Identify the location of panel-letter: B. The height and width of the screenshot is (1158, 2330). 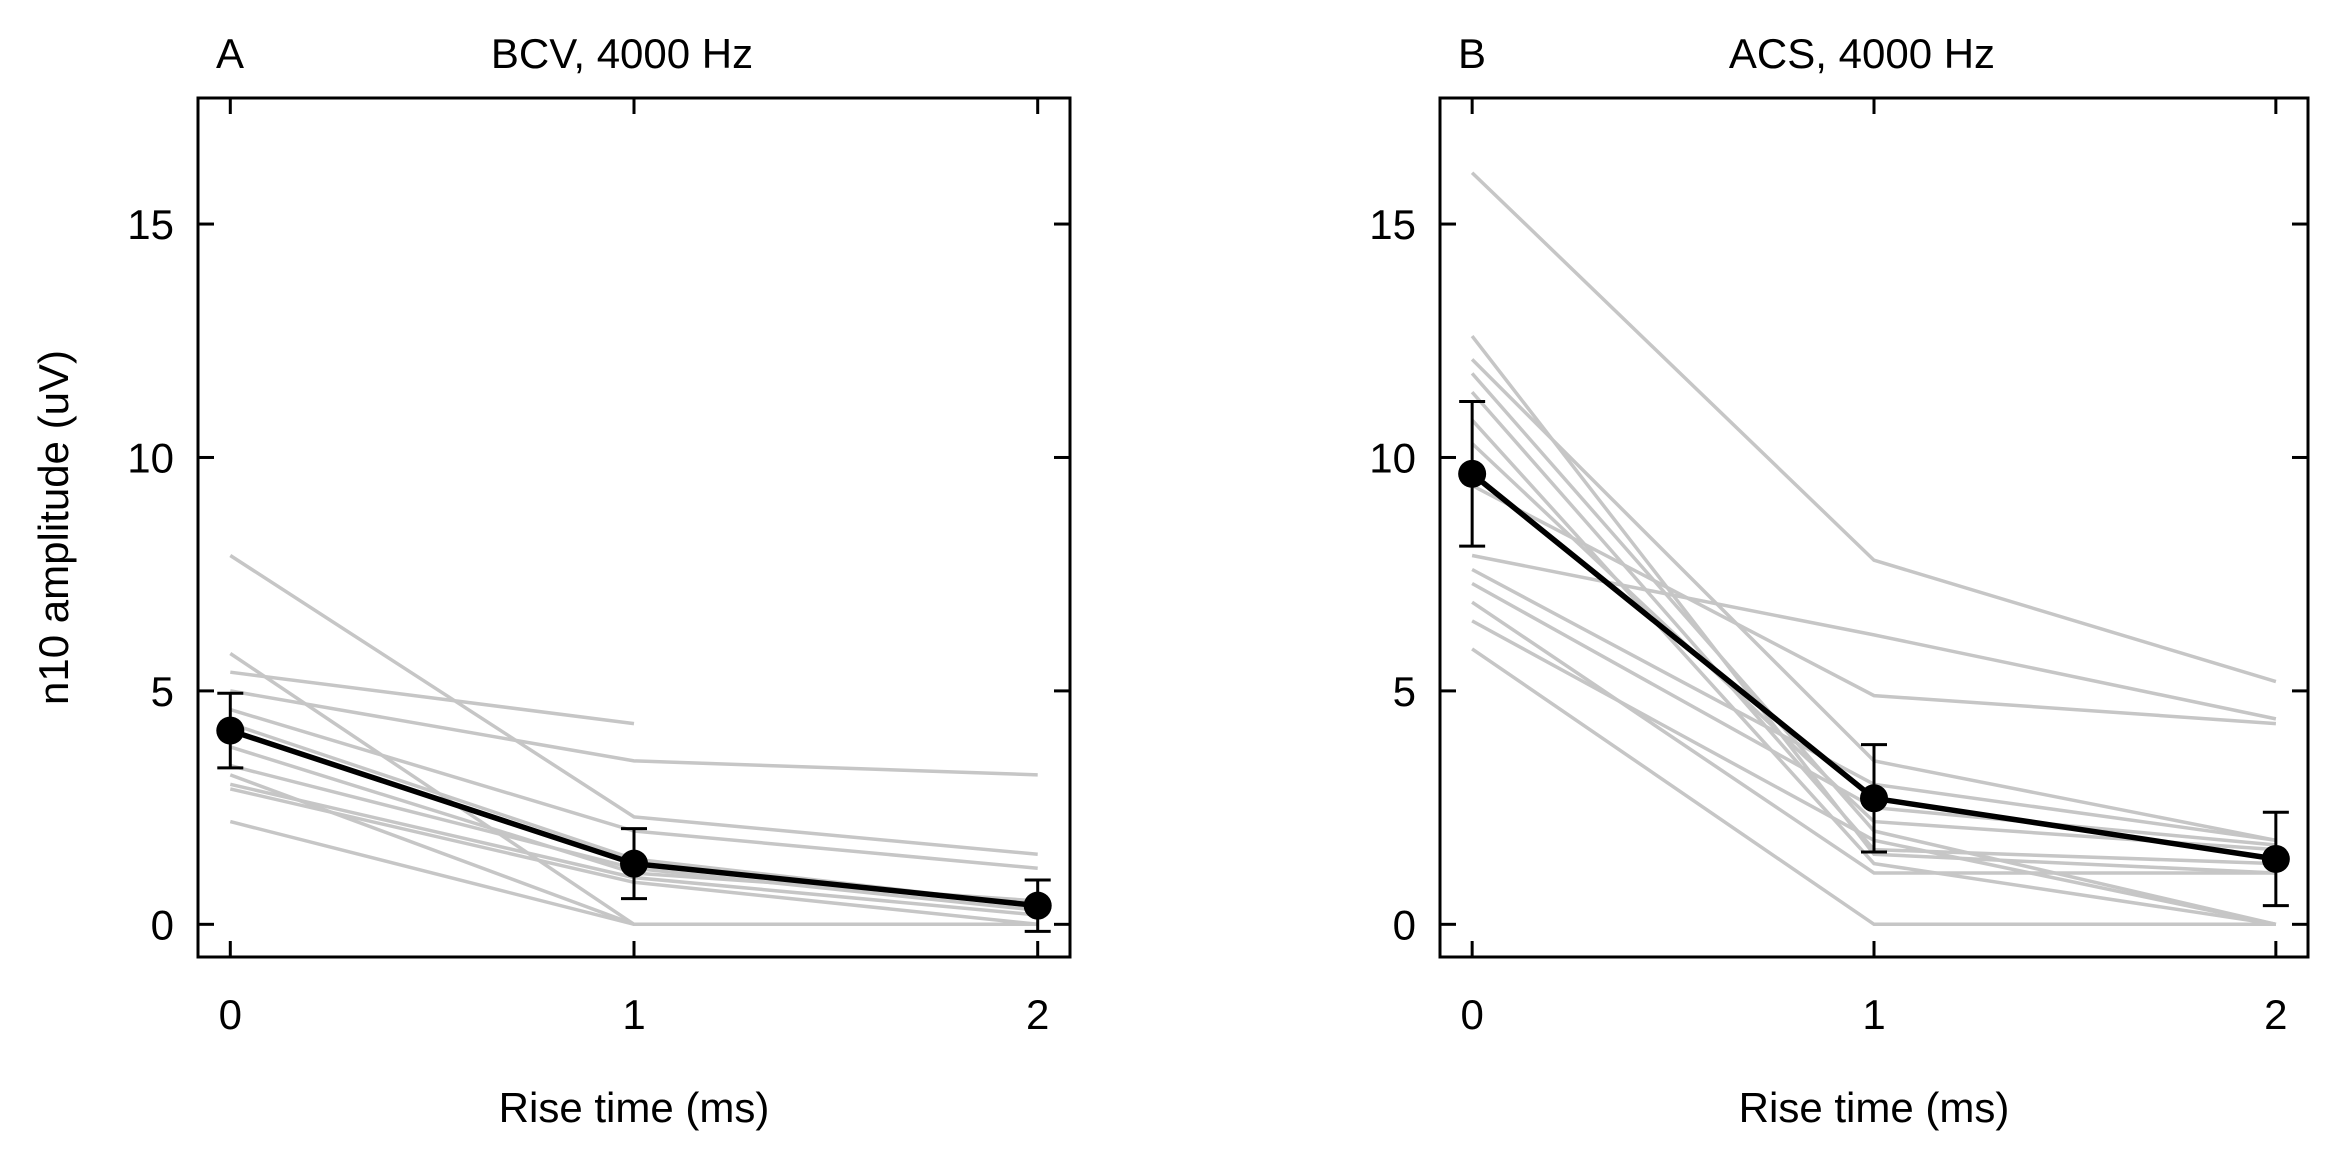
(1472, 53).